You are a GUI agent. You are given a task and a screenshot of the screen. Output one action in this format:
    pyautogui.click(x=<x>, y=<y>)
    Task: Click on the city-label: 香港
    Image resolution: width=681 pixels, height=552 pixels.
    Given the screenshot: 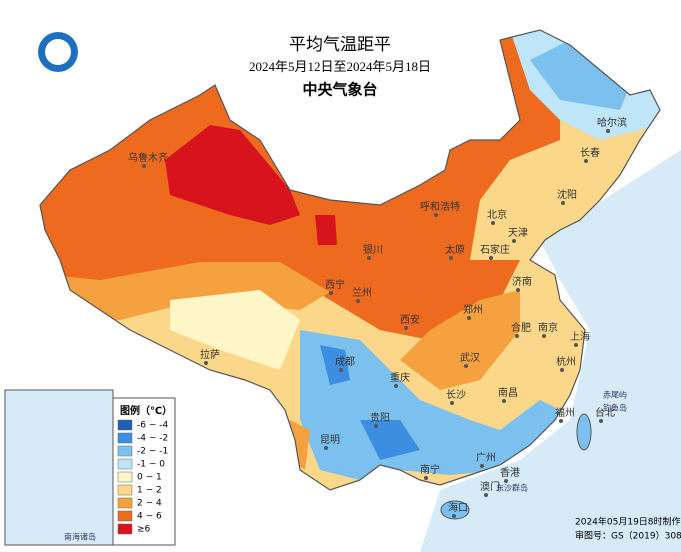 What is the action you would take?
    pyautogui.click(x=510, y=473)
    